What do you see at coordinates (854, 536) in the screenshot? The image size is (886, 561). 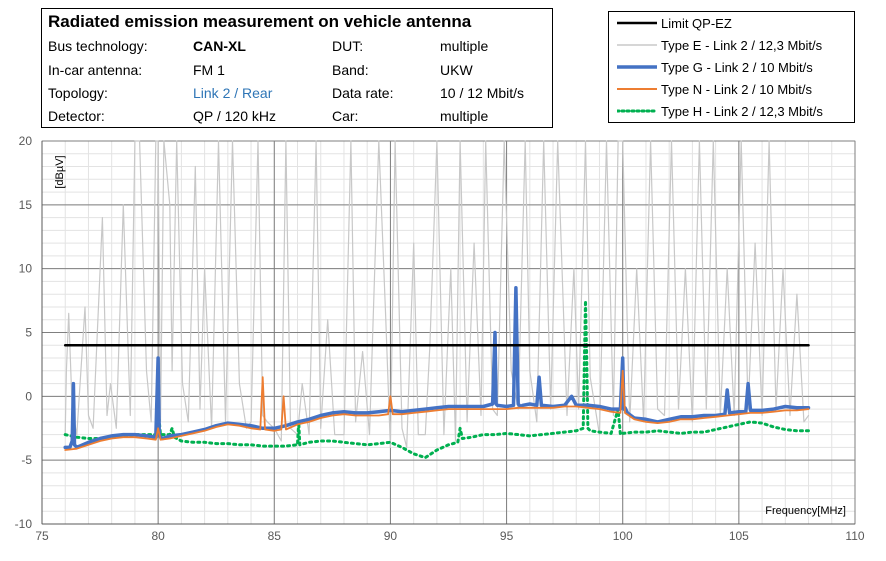 I see `x-tick-label: 110` at bounding box center [854, 536].